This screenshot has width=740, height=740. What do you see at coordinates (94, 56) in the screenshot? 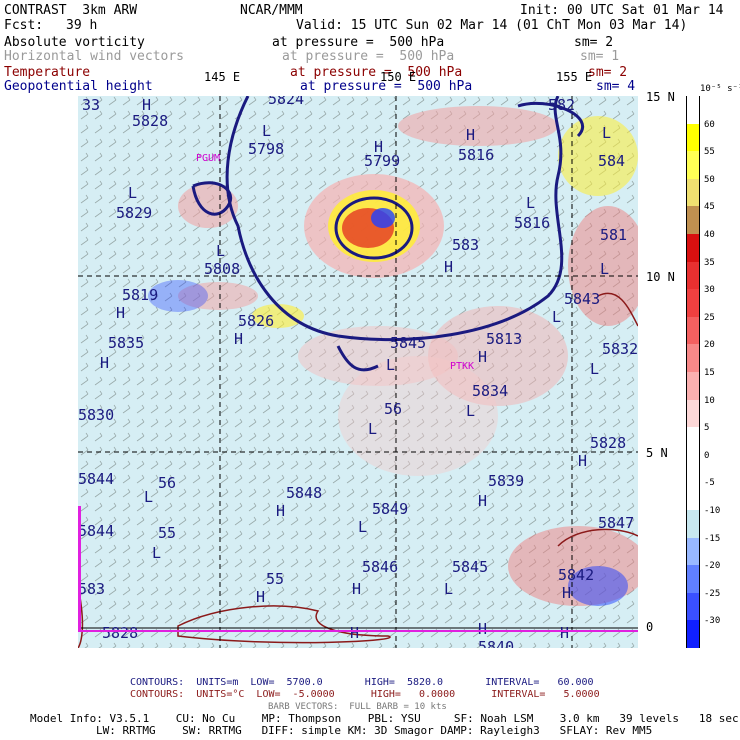
I see `field-name-wind: Horizontal wind vectors` at bounding box center [94, 56].